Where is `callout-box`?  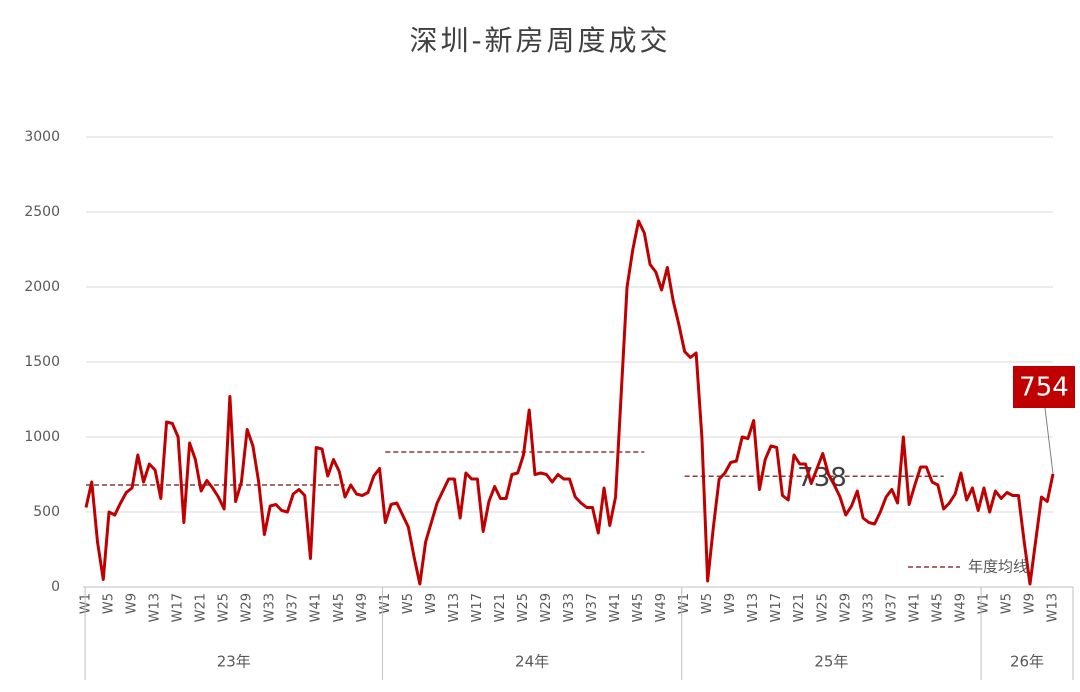
callout-box is located at coordinates (1044, 387).